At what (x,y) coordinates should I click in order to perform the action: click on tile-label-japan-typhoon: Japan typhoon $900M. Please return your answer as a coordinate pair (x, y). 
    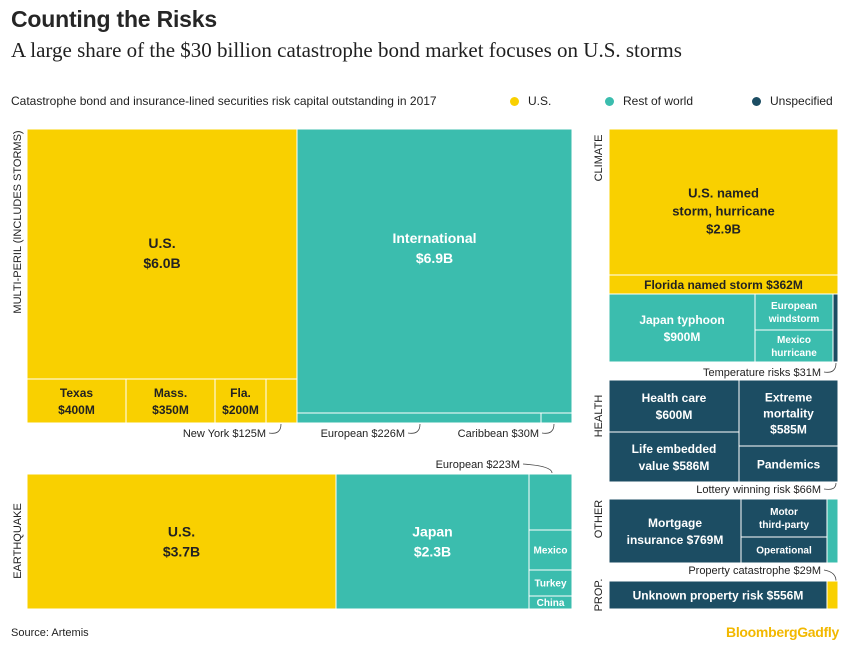
    Looking at the image, I should click on (681, 328).